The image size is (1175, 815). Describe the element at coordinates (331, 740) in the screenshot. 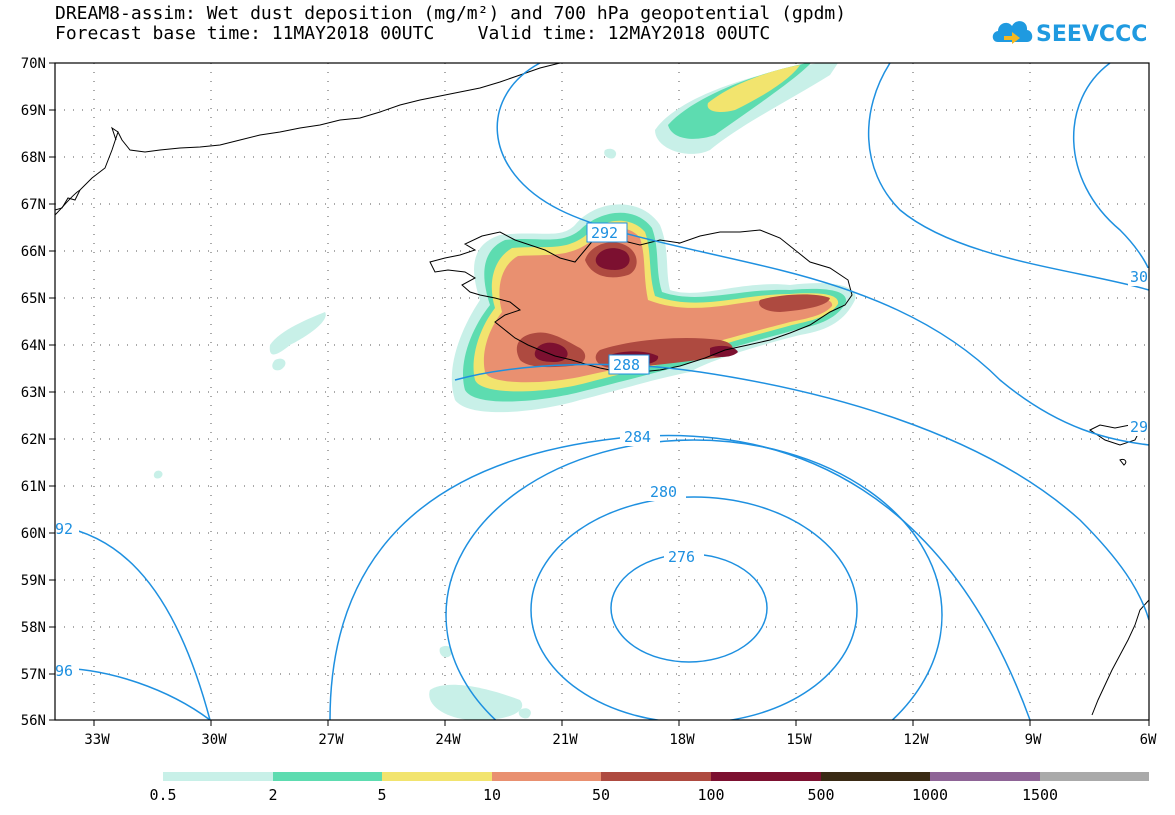

I see `lon-label: 27W` at that location.